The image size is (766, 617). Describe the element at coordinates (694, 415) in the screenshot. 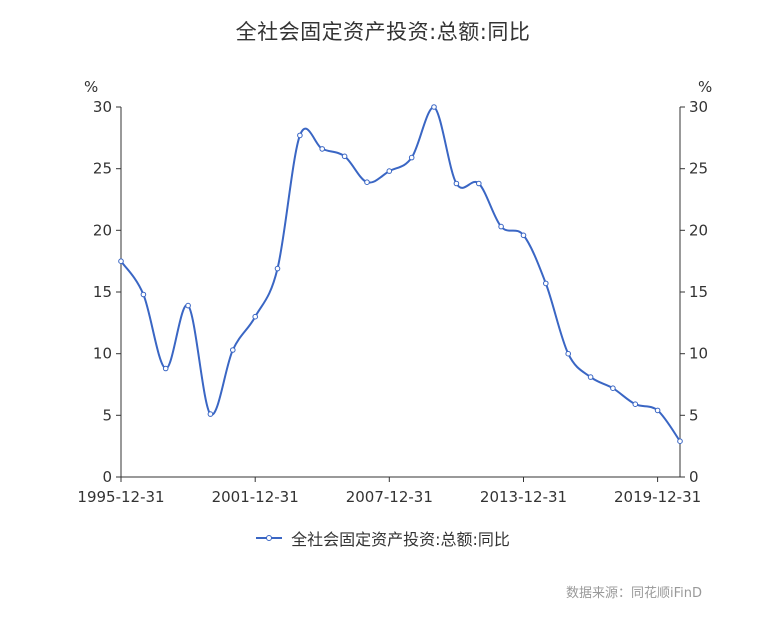

I see `y-tick-label-right: 5` at that location.